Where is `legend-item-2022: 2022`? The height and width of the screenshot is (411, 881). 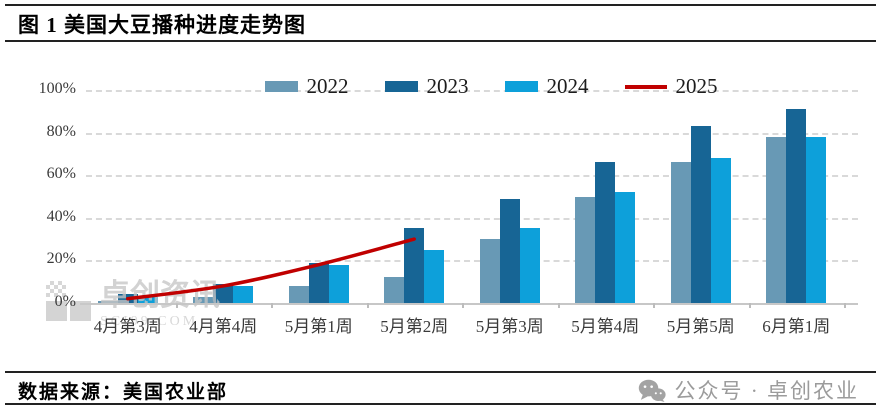
legend-item-2022: 2022 is located at coordinates (306, 86).